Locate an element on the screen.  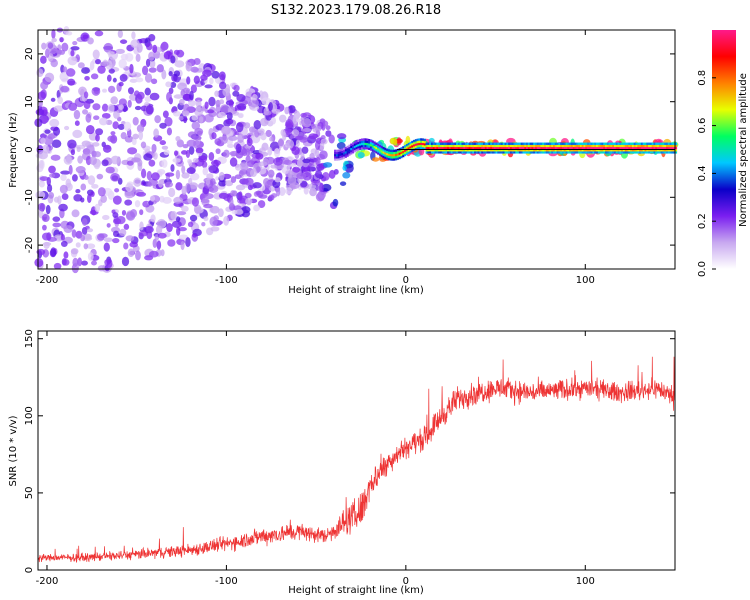
snr-y-axis-label: SNR (10 * v/v) is located at coordinates (13, 450).